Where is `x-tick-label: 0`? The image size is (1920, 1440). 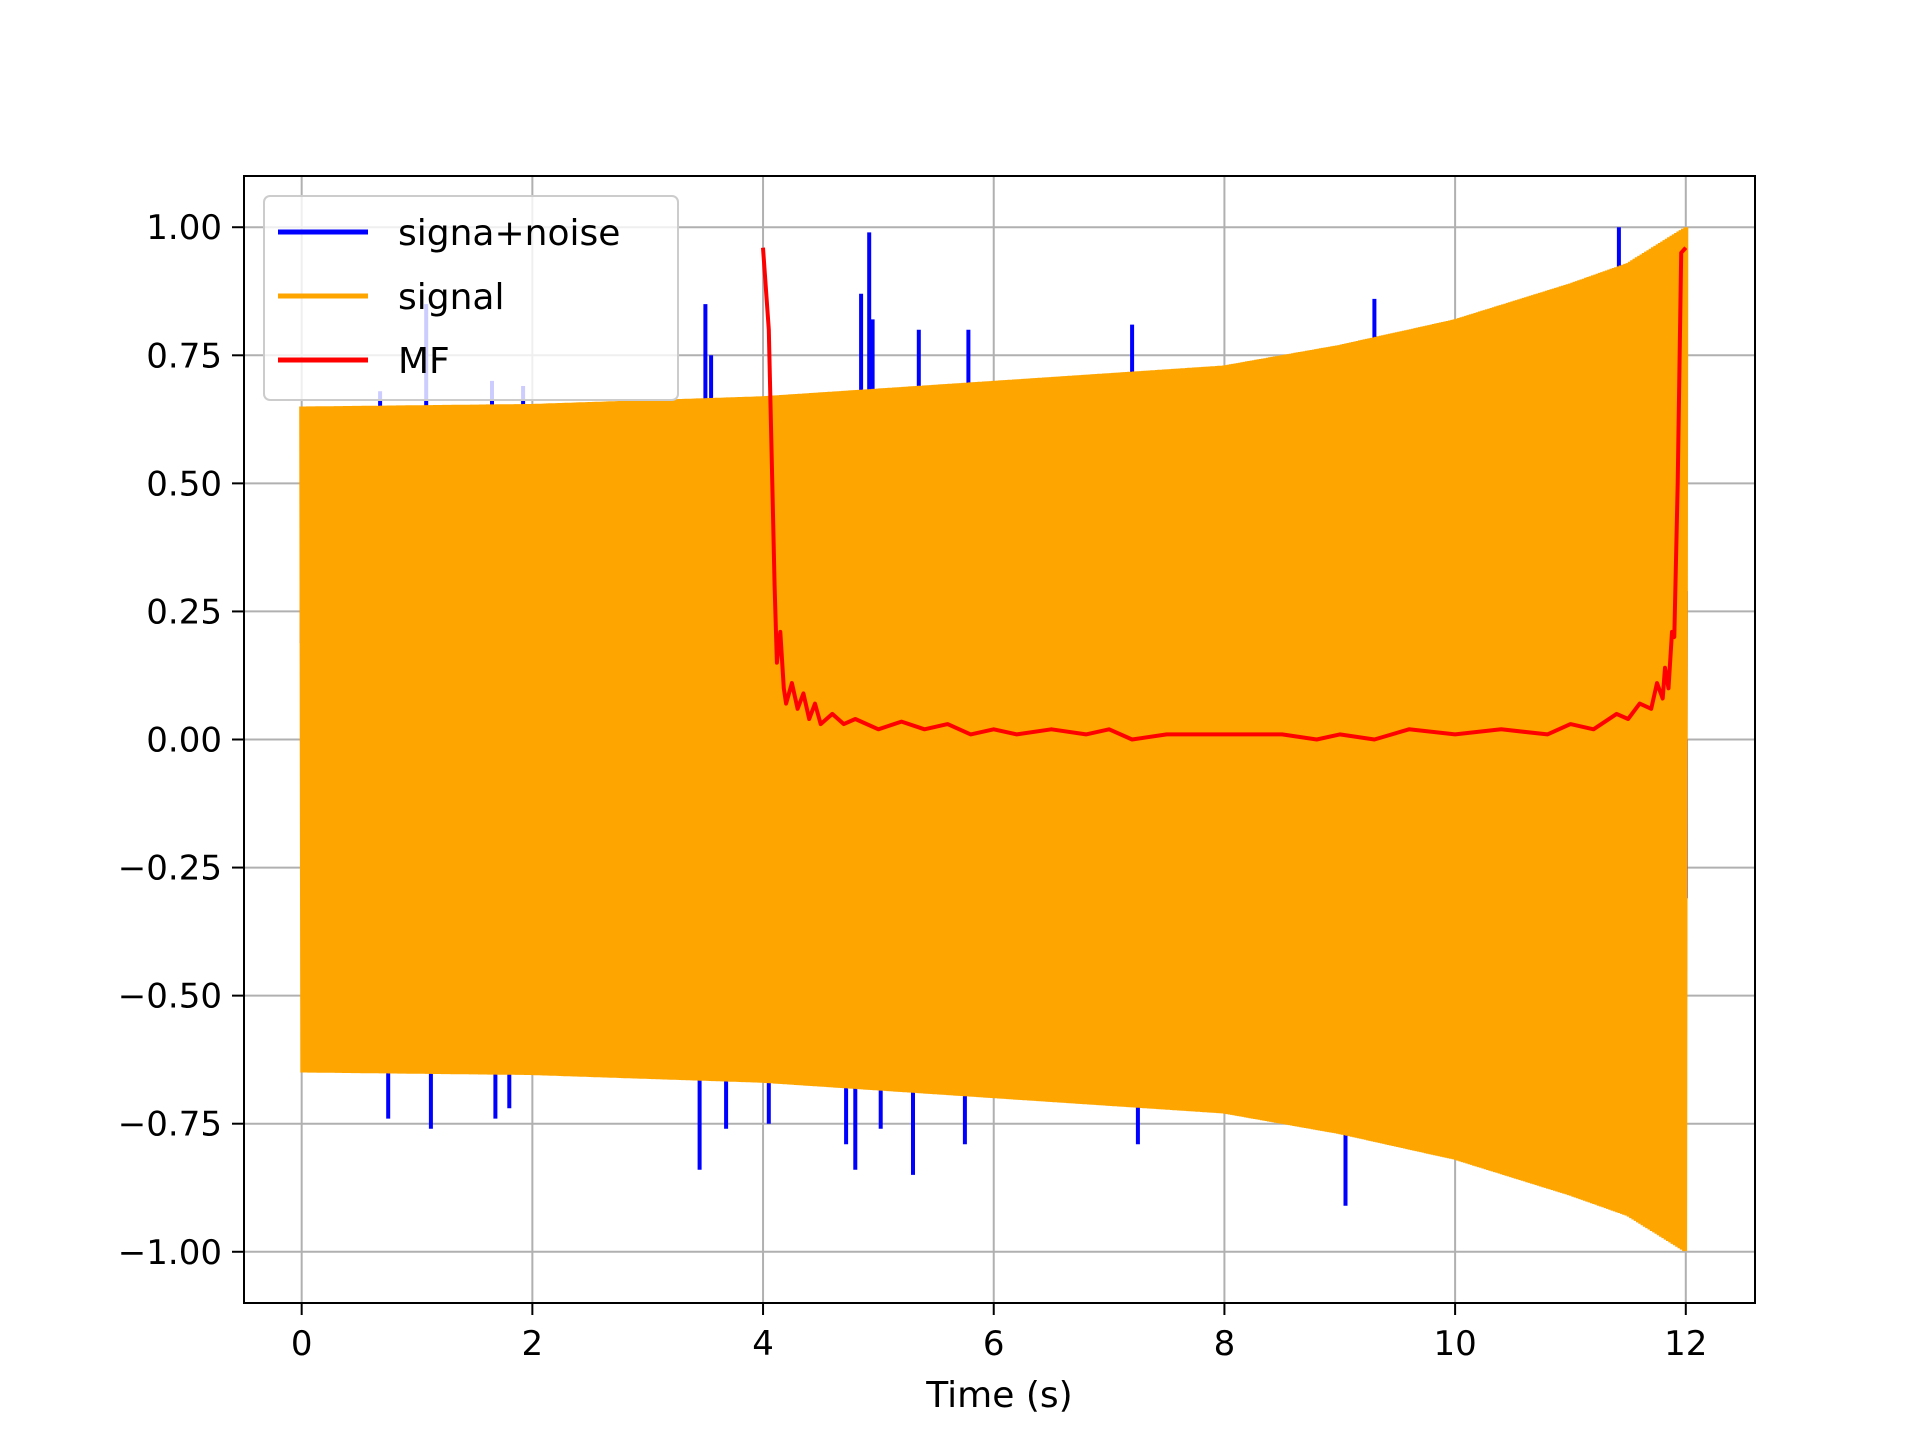
x-tick-label: 0 is located at coordinates (302, 1344).